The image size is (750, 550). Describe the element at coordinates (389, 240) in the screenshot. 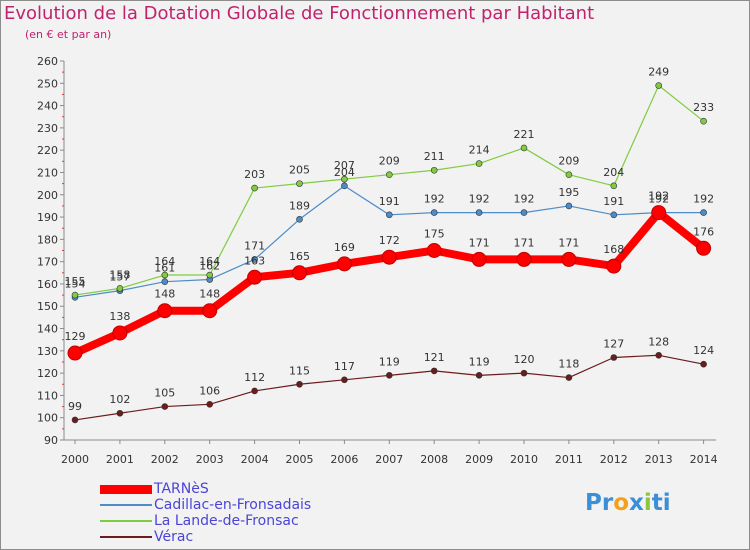

I see `data-label: 172` at that location.